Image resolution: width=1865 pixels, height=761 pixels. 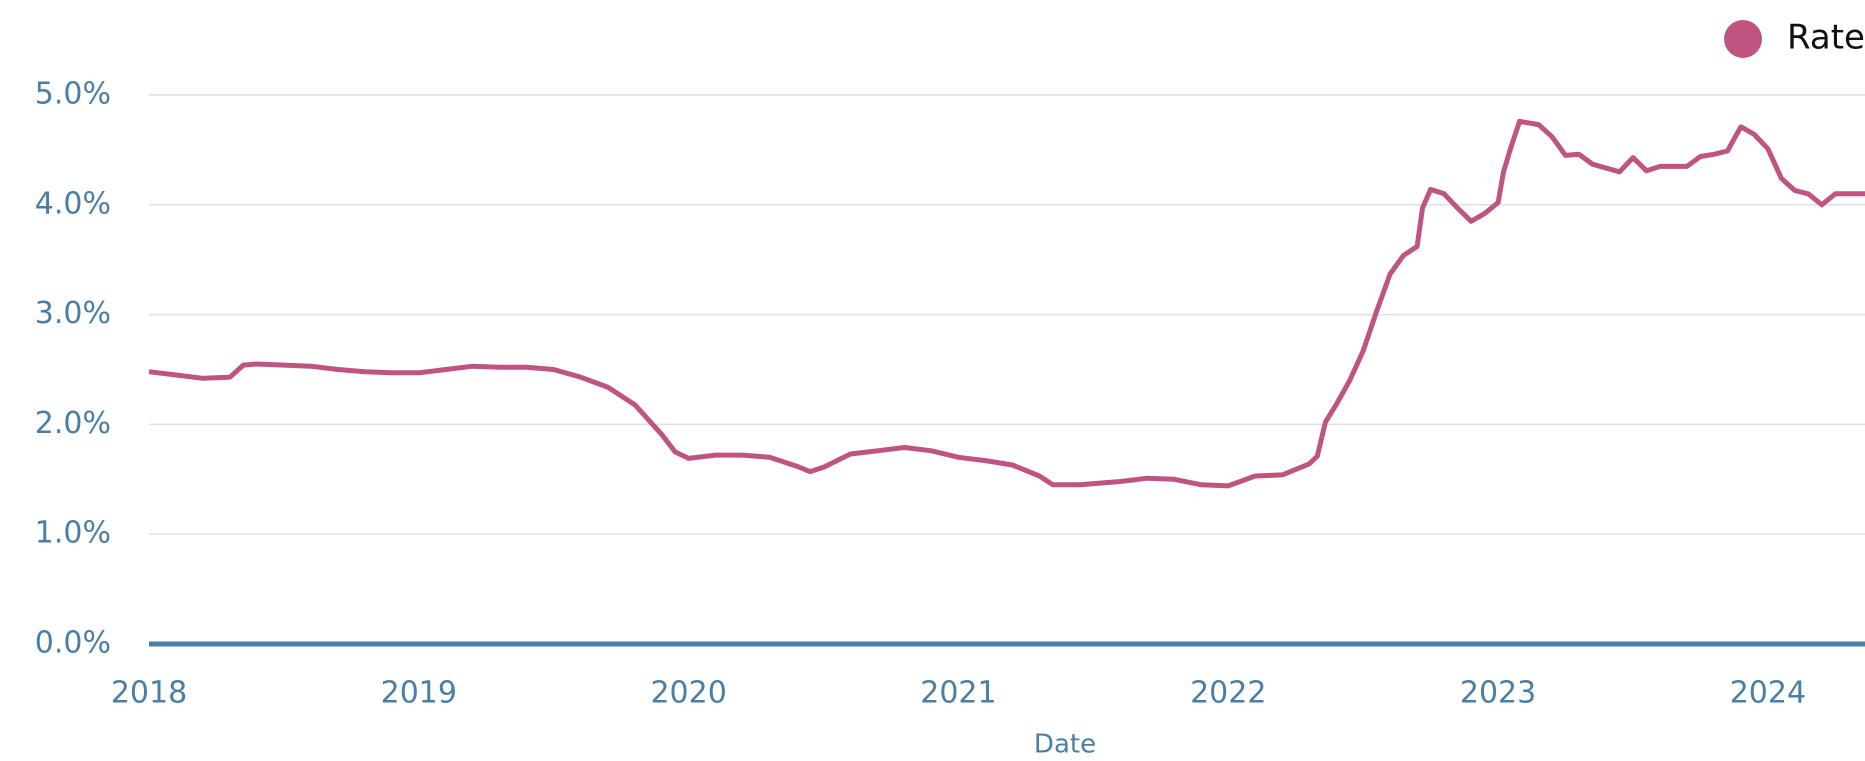 What do you see at coordinates (1228, 693) in the screenshot?
I see `x-tick-label: 2022` at bounding box center [1228, 693].